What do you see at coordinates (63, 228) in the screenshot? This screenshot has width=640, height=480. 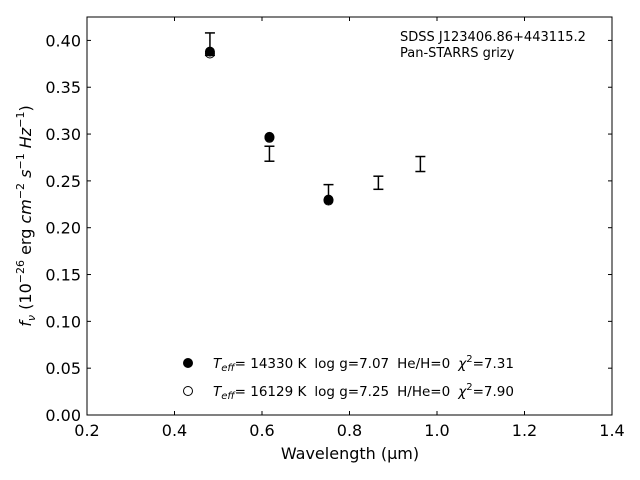 I see `y-tick-label-4: 0.20` at bounding box center [63, 228].